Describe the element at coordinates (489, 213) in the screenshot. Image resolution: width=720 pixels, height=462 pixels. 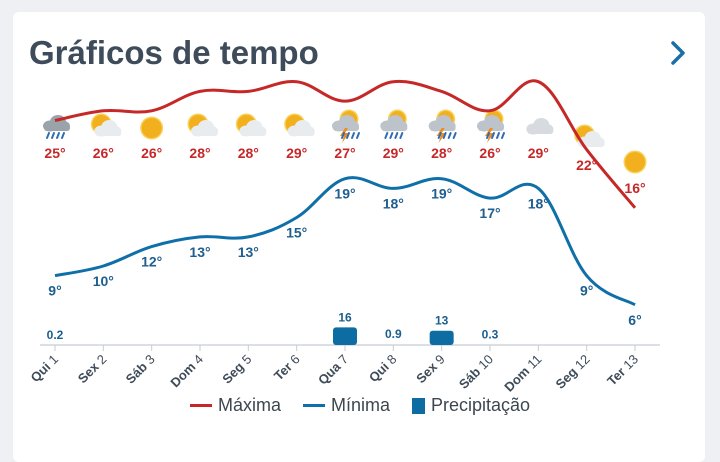
I see `min-temp-label: 17°` at that location.